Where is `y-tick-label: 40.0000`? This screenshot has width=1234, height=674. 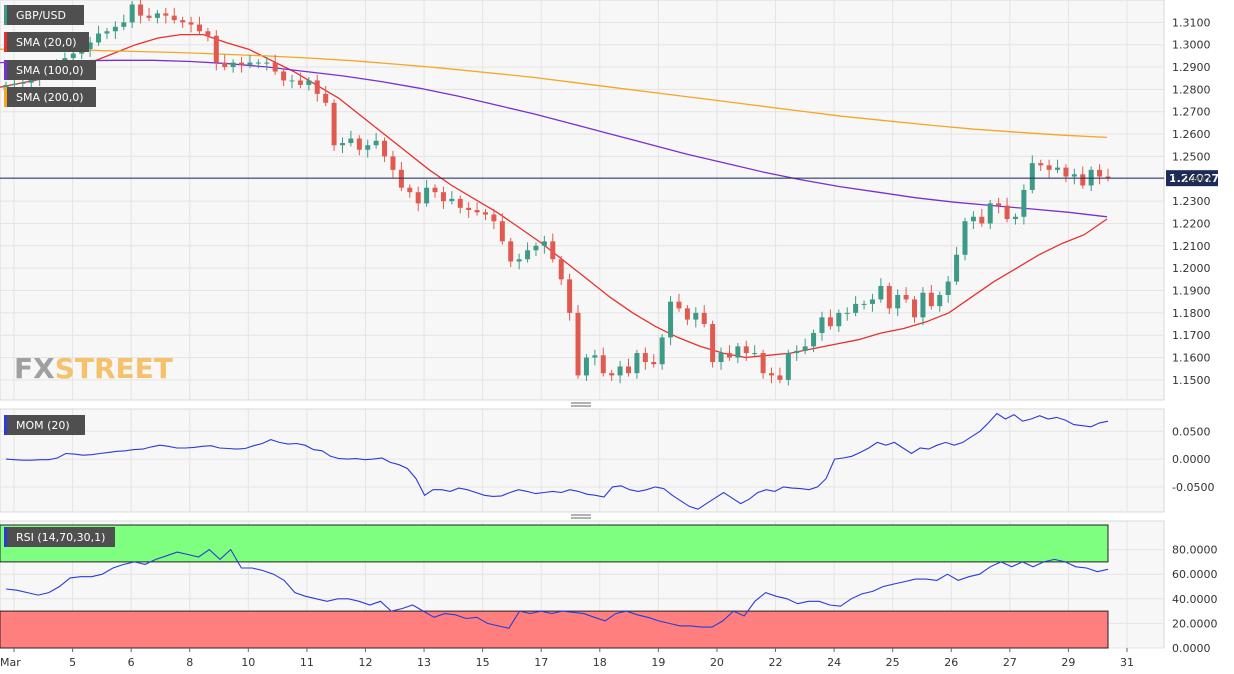 y-tick-label: 40.0000 is located at coordinates (1195, 599).